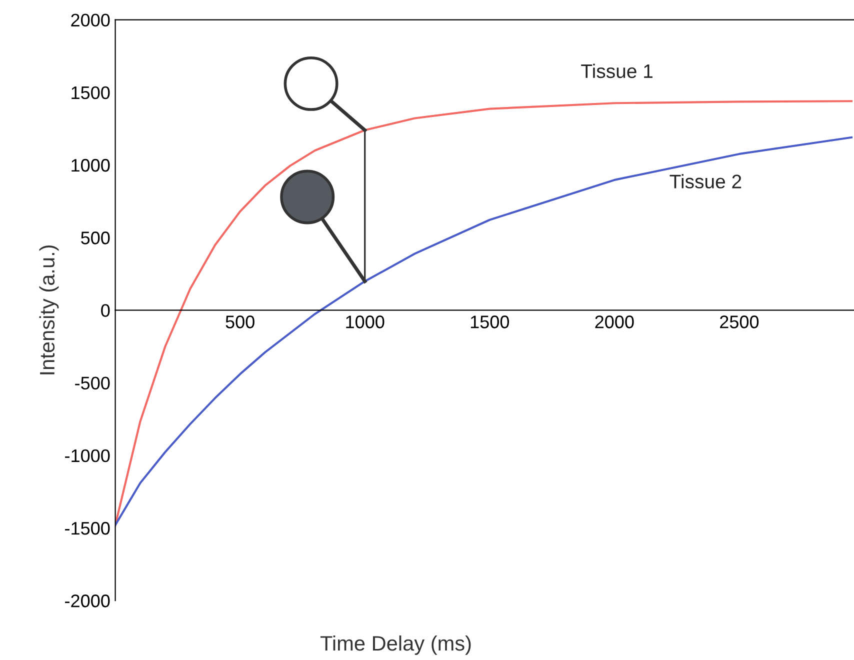 The width and height of the screenshot is (854, 660). Describe the element at coordinates (240, 322) in the screenshot. I see `x-tick-label: 500` at that location.